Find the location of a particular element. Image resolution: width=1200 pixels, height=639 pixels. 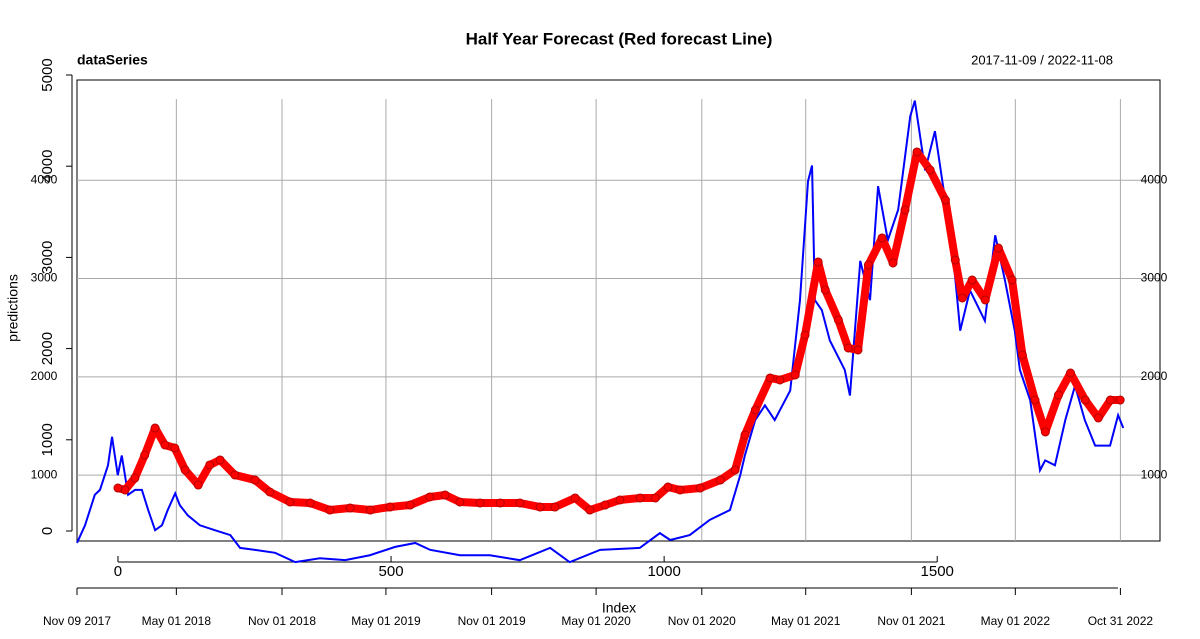

y-tick-label: 1000 is located at coordinates (47, 439).